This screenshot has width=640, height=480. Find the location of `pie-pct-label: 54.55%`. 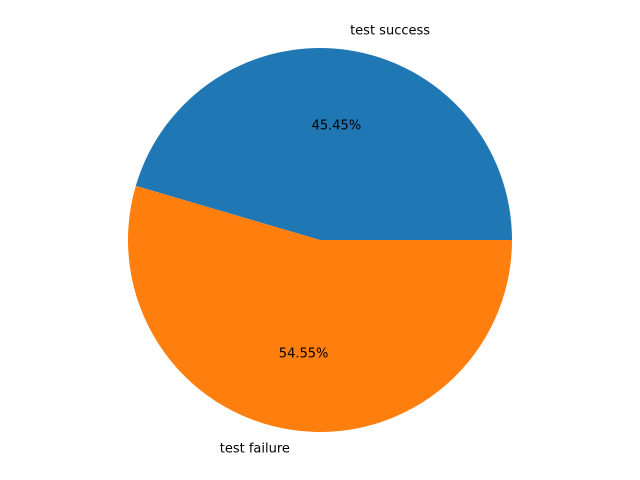

pie-pct-label: 54.55% is located at coordinates (304, 354).